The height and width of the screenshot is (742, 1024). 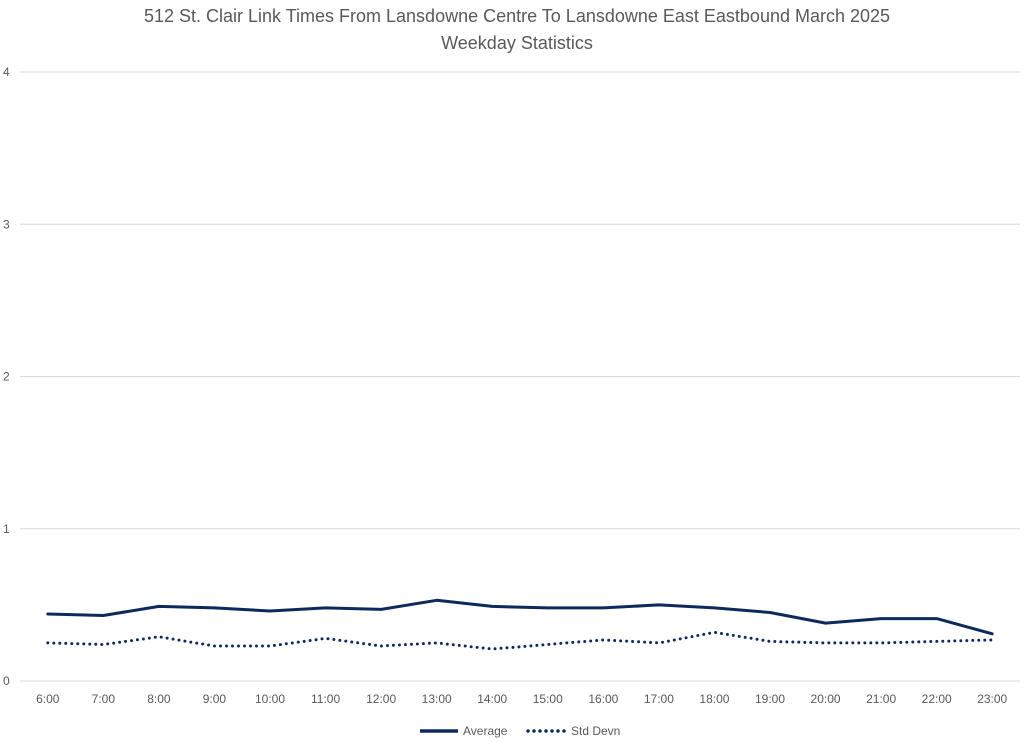 What do you see at coordinates (159, 699) in the screenshot?
I see `x-tick-label: 8:00` at bounding box center [159, 699].